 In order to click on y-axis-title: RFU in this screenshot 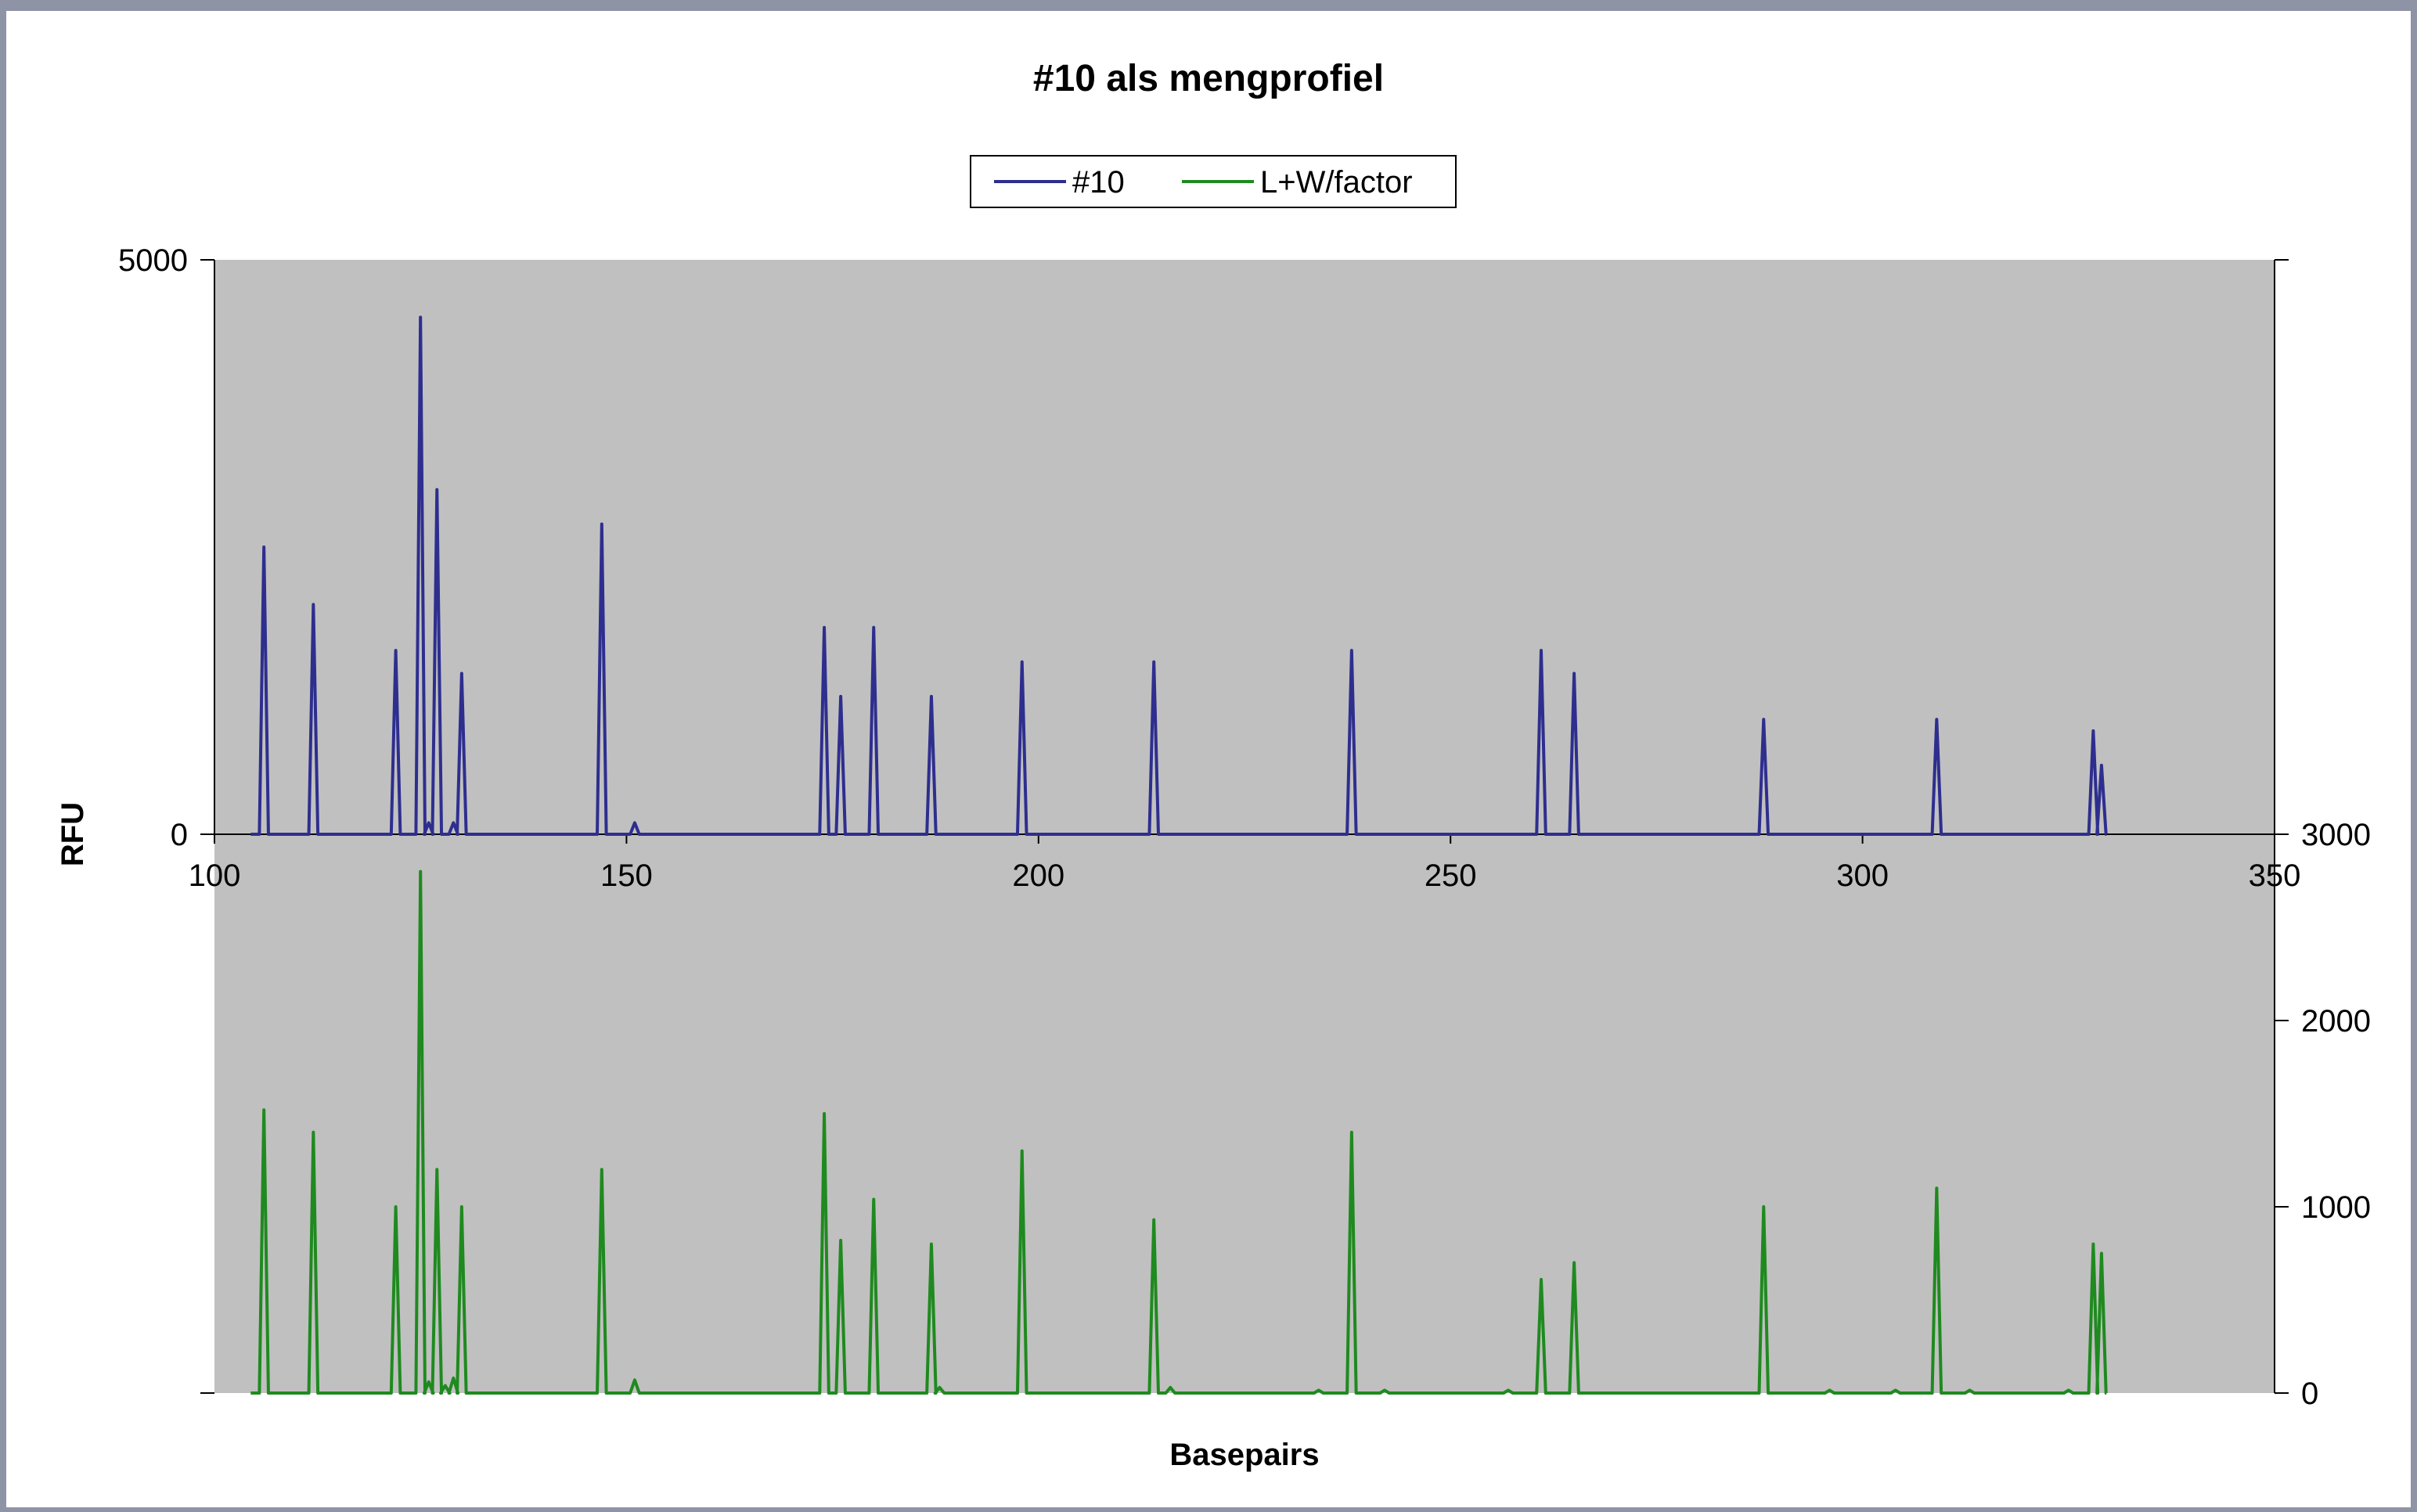, I will do `click(73, 834)`.